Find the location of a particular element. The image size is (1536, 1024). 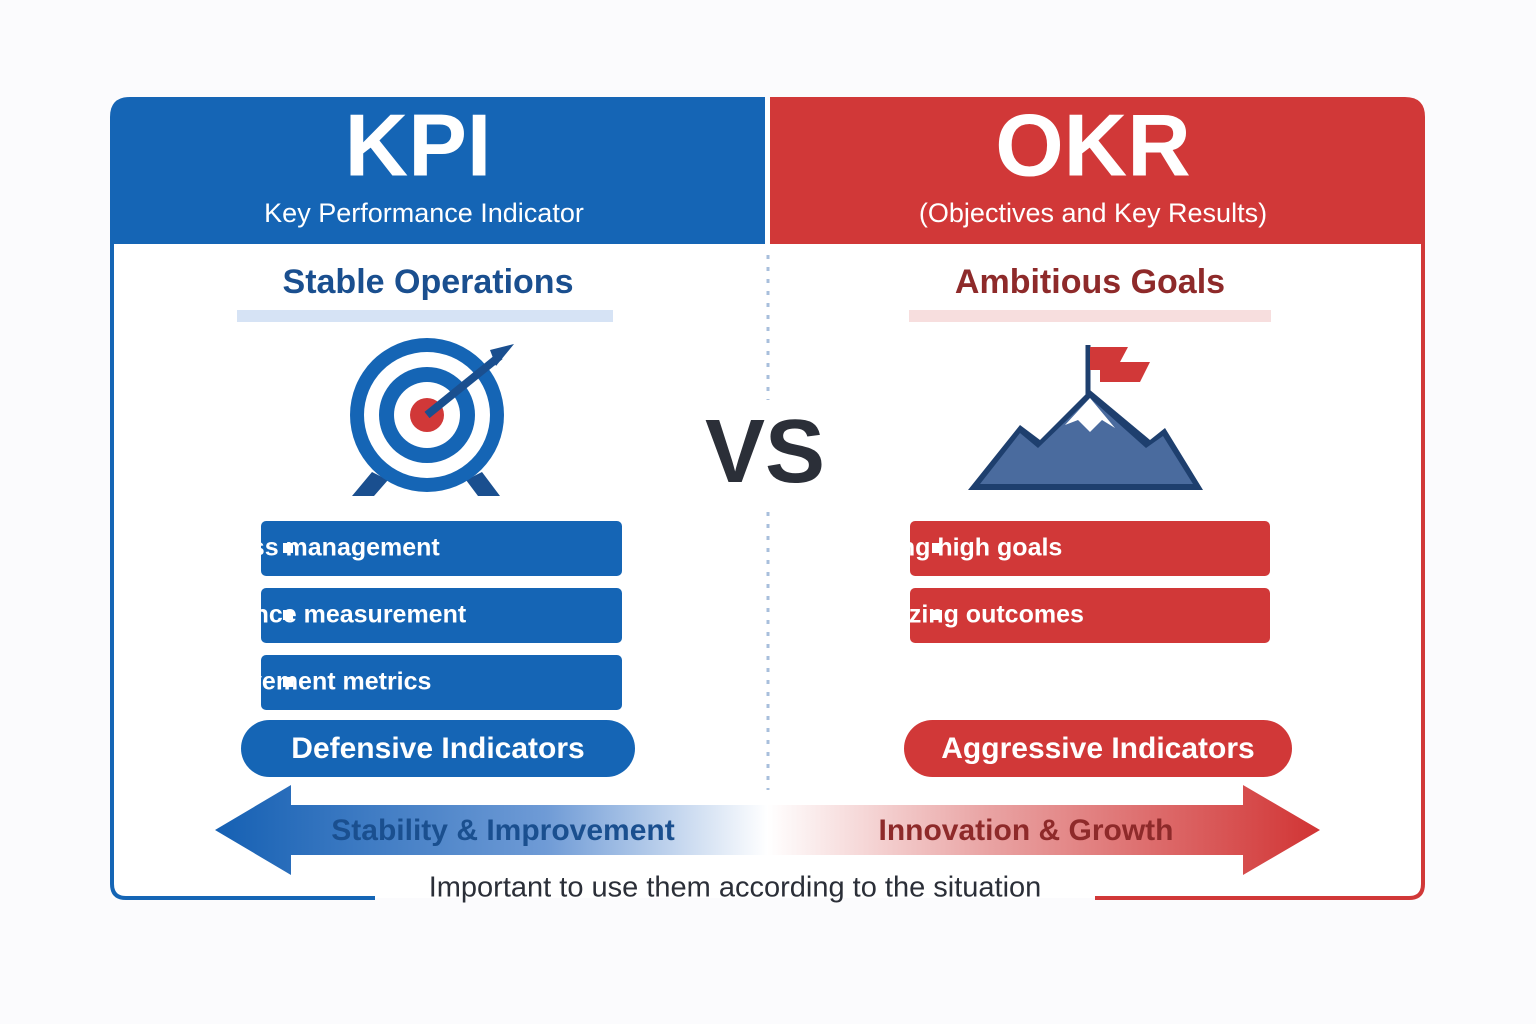

target-icon is located at coordinates (432, 417).